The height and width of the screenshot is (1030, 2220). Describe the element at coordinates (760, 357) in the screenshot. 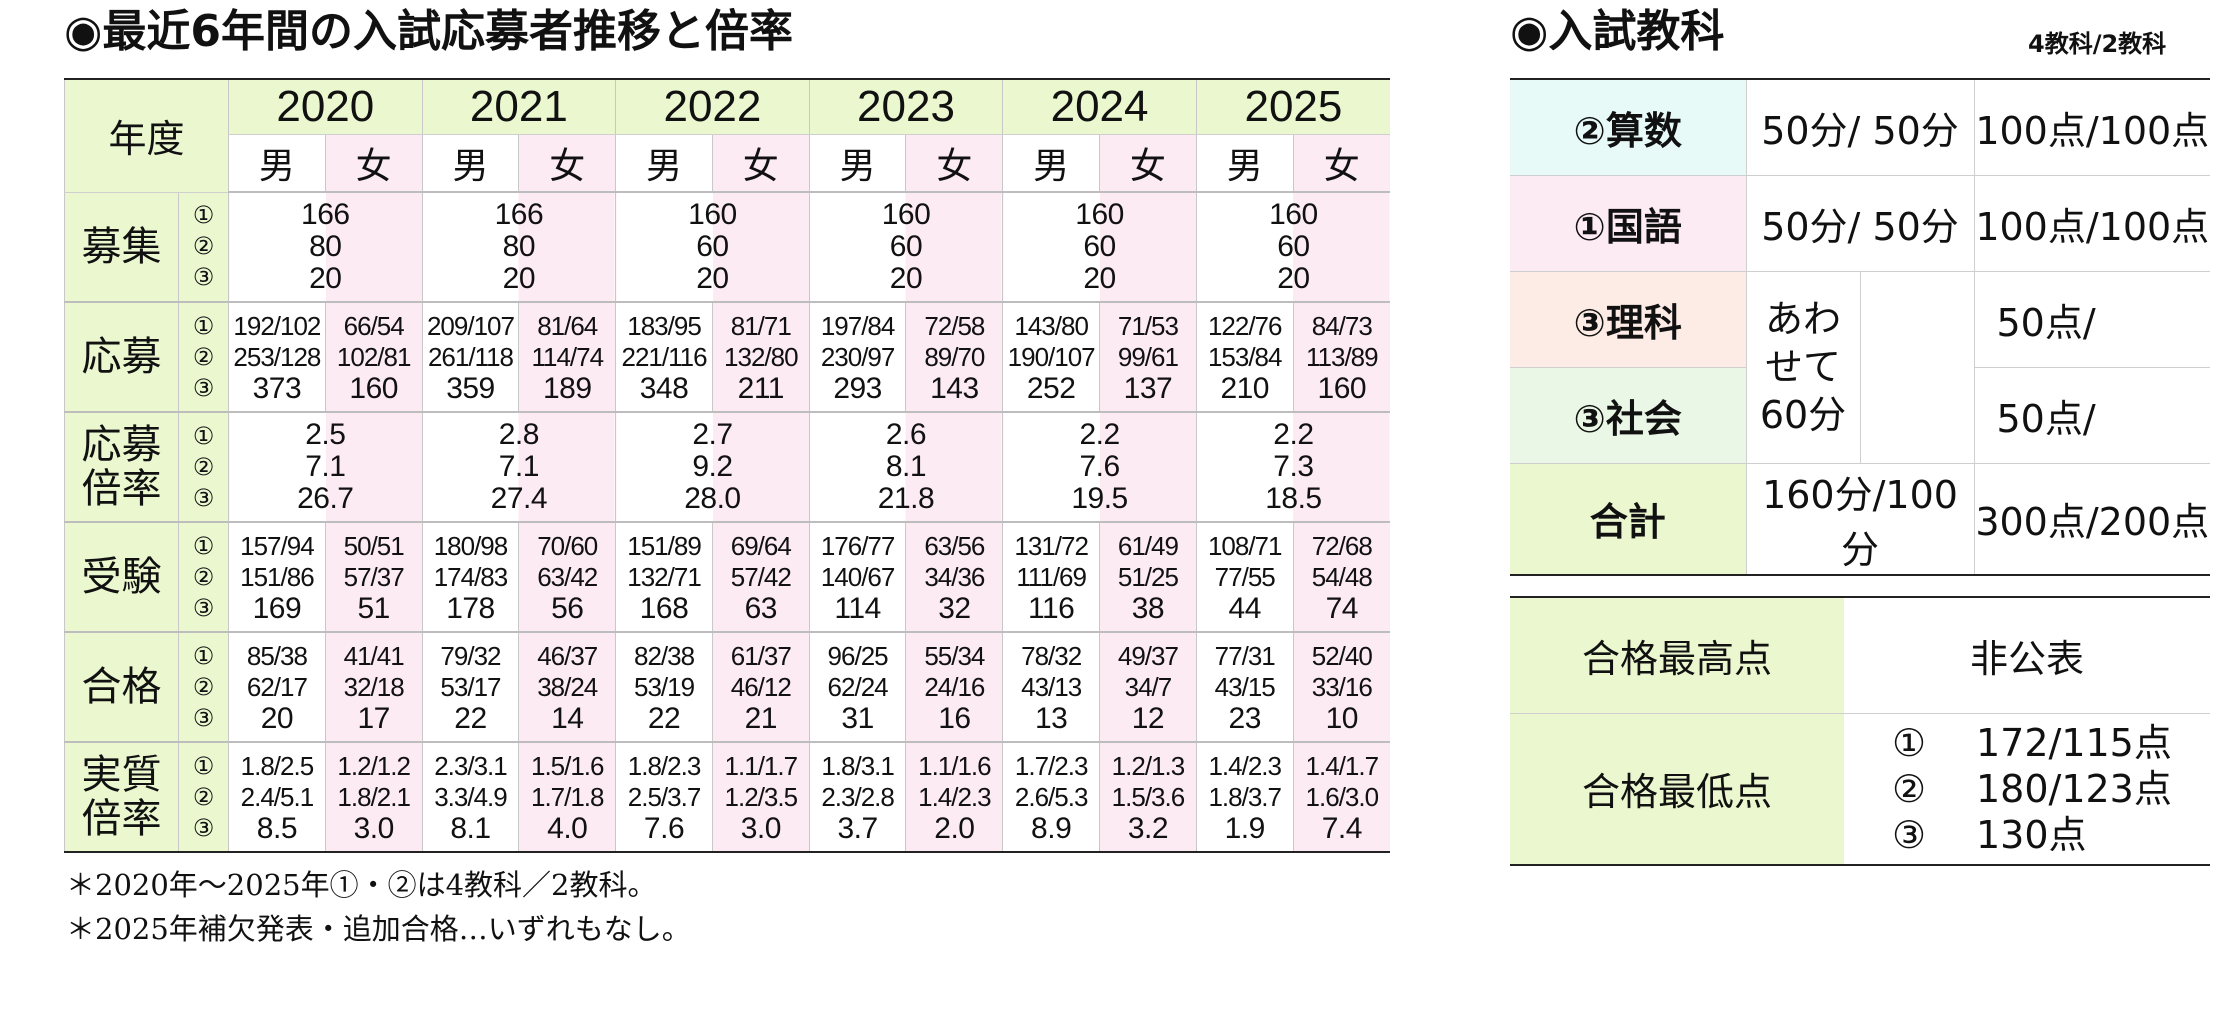

I see `female-cell: 81/71 132/80 211` at that location.